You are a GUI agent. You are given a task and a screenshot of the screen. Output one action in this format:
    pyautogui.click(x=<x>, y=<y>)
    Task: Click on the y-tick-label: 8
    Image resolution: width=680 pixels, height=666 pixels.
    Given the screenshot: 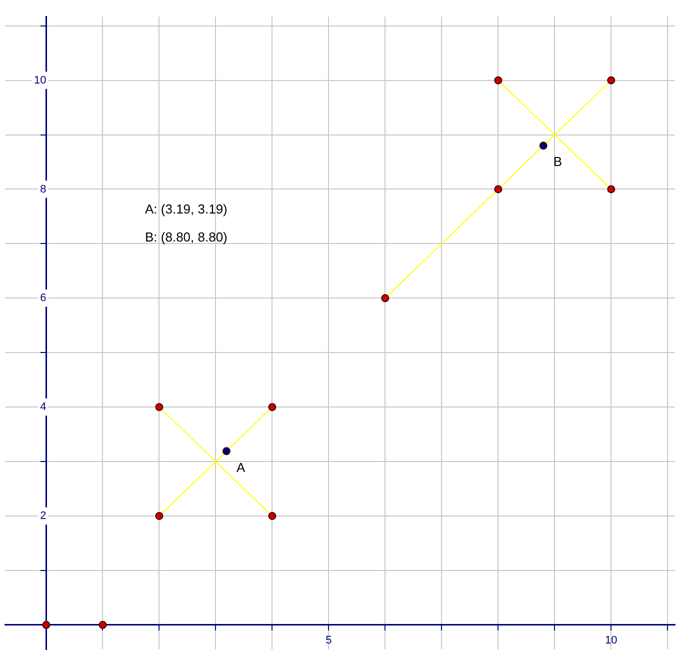 What is the action you would take?
    pyautogui.click(x=43, y=189)
    